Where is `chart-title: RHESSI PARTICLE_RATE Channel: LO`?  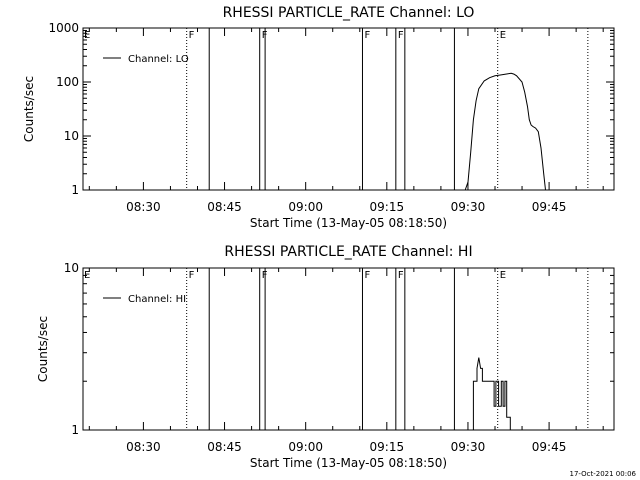
chart-title: RHESSI PARTICLE_RATE Channel: LO is located at coordinates (349, 13).